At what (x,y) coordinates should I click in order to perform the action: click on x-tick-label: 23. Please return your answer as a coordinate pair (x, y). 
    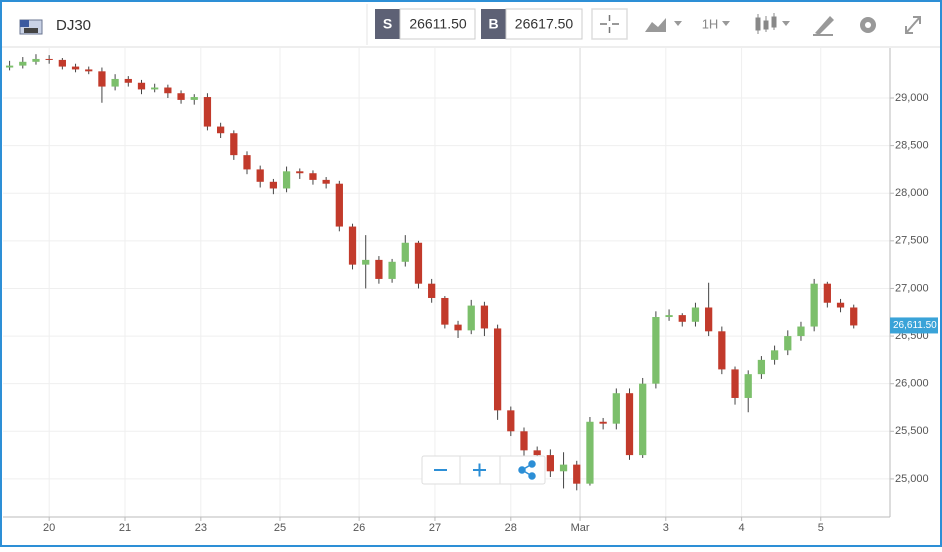
    Looking at the image, I should click on (201, 528).